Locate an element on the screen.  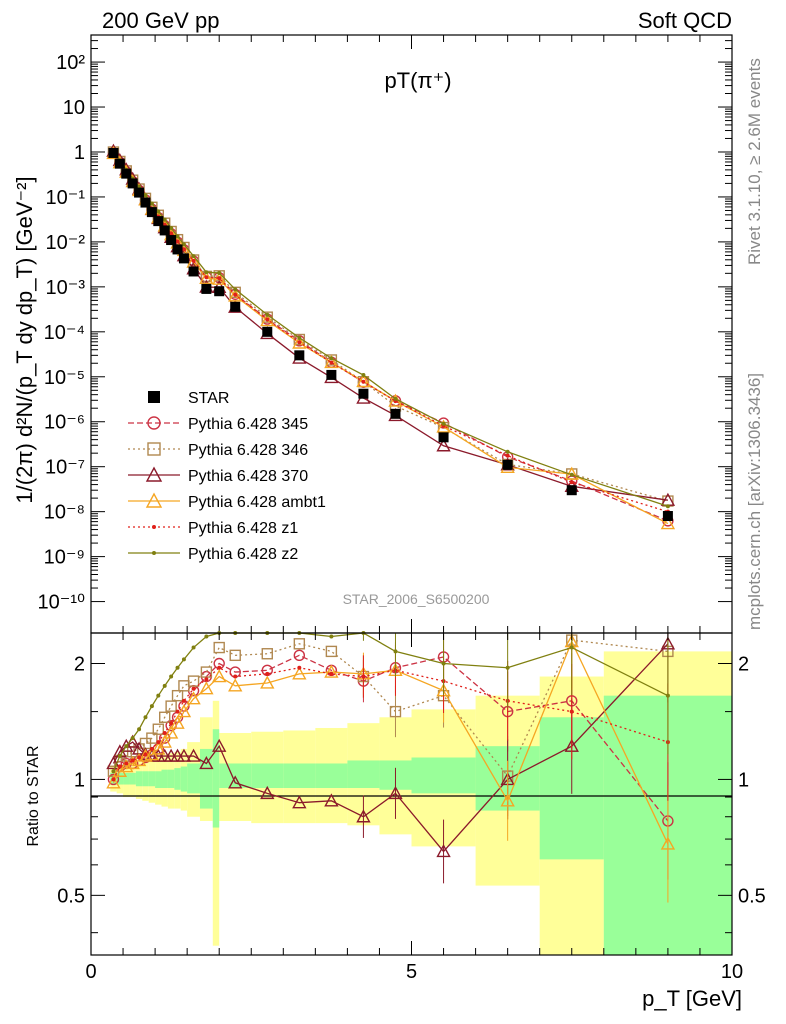
x-axis-label: p_T [GeV] is located at coordinates (692, 998).